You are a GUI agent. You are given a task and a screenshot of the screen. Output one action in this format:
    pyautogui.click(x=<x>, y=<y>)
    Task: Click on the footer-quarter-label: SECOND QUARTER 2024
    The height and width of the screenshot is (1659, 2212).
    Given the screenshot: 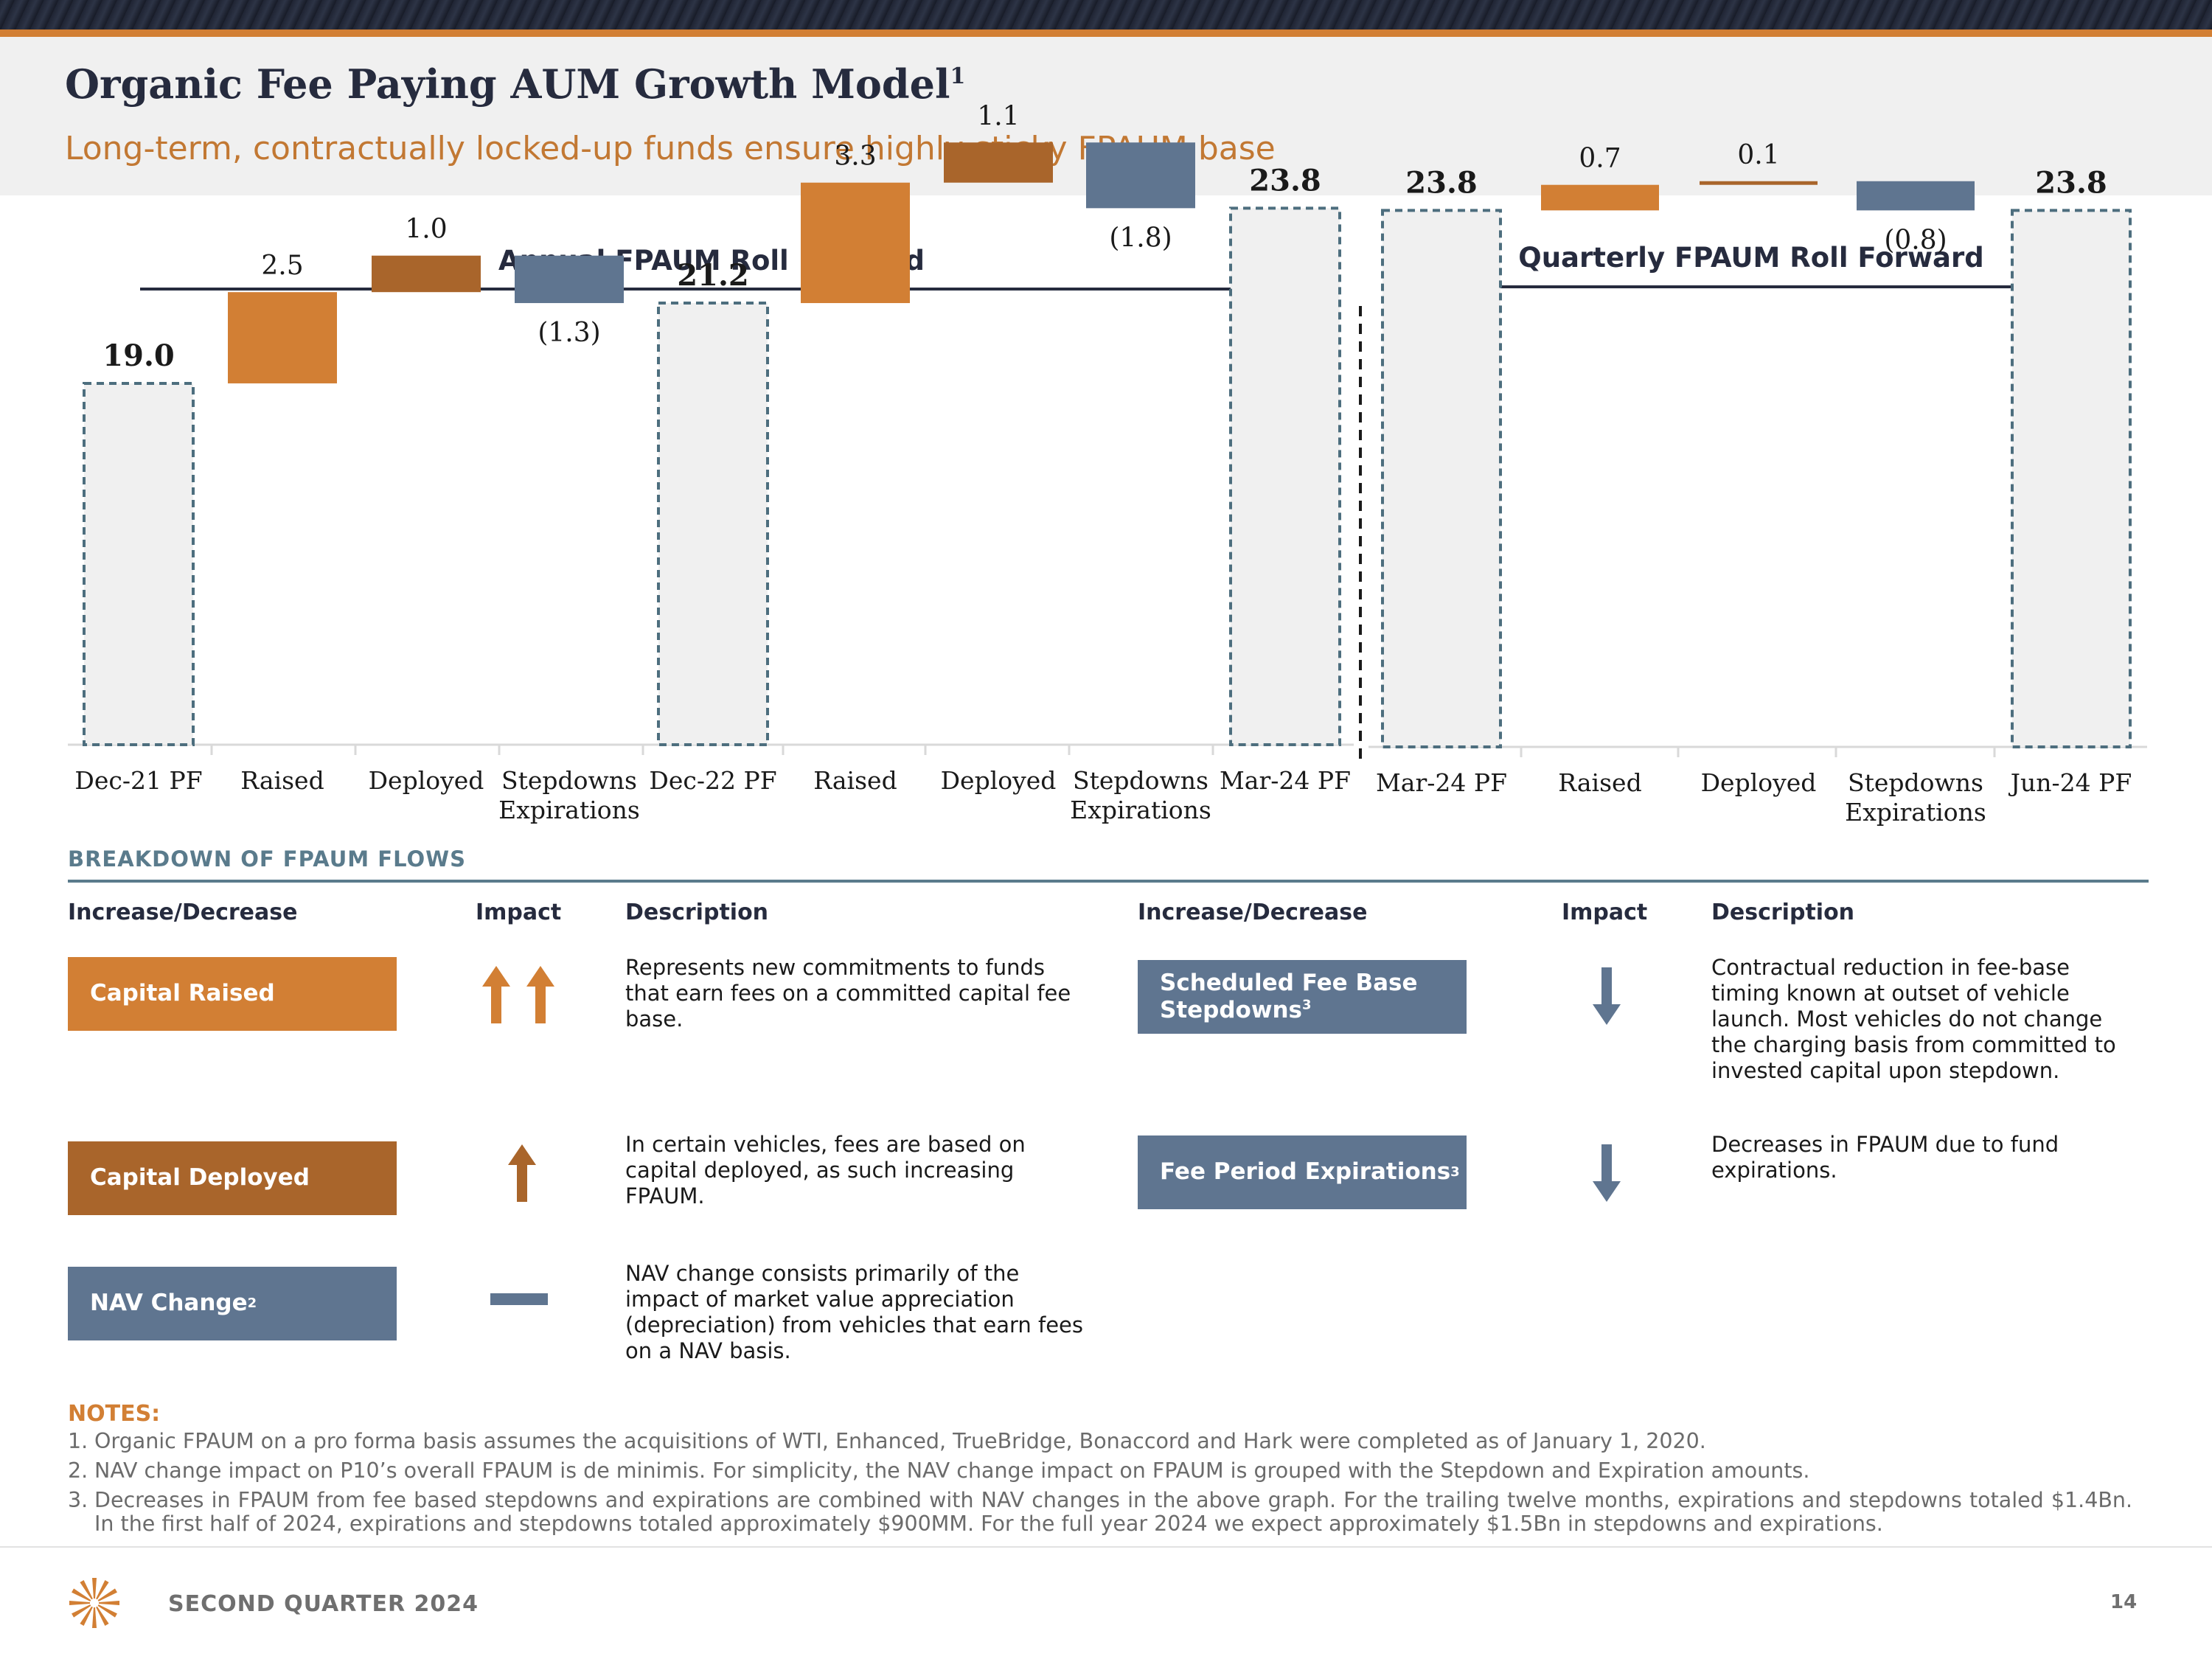 What is the action you would take?
    pyautogui.click(x=323, y=1604)
    